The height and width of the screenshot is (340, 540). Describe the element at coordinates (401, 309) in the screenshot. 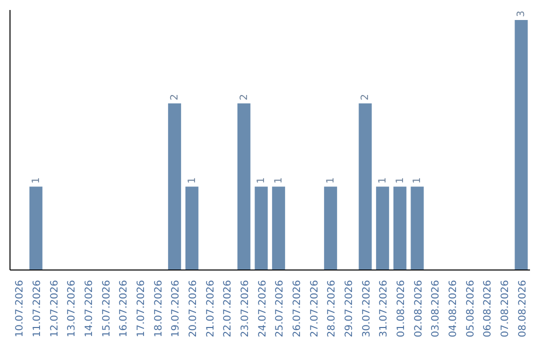

I see `x-tick-label: 01.08.2026` at that location.